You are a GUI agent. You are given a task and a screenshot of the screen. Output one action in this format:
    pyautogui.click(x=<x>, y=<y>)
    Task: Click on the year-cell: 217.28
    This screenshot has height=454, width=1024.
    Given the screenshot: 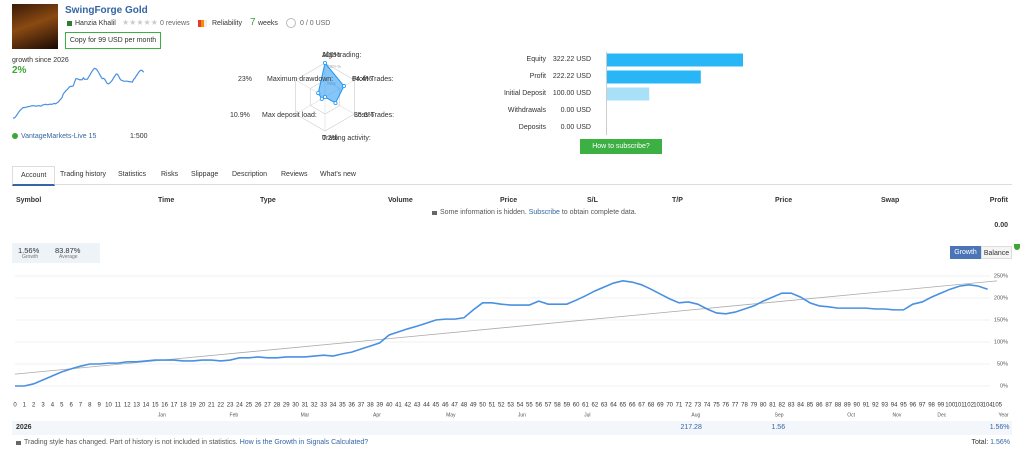 What is the action you would take?
    pyautogui.click(x=691, y=427)
    